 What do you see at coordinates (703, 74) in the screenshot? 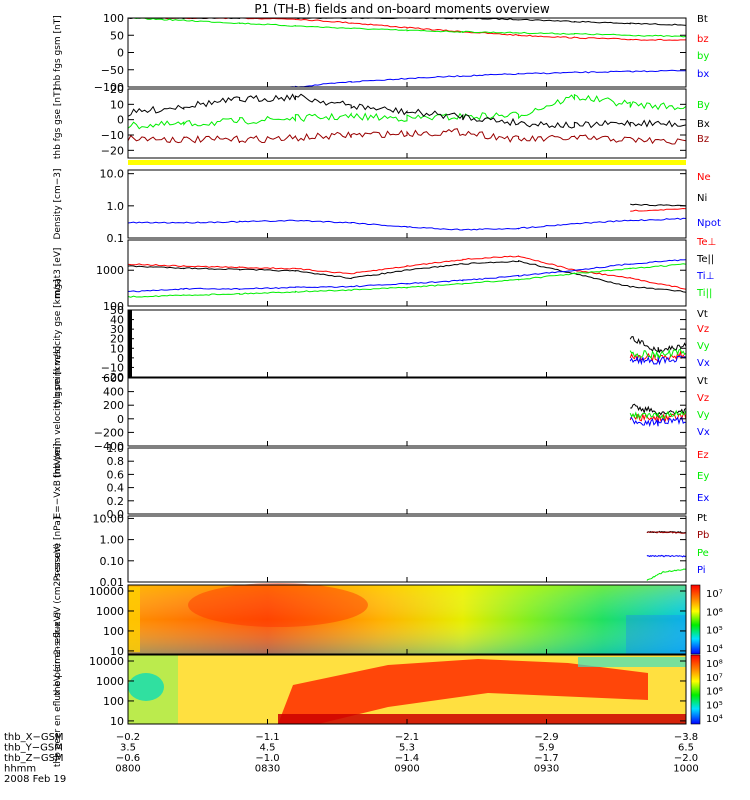
I see `legend-label-bx: bx` at bounding box center [703, 74].